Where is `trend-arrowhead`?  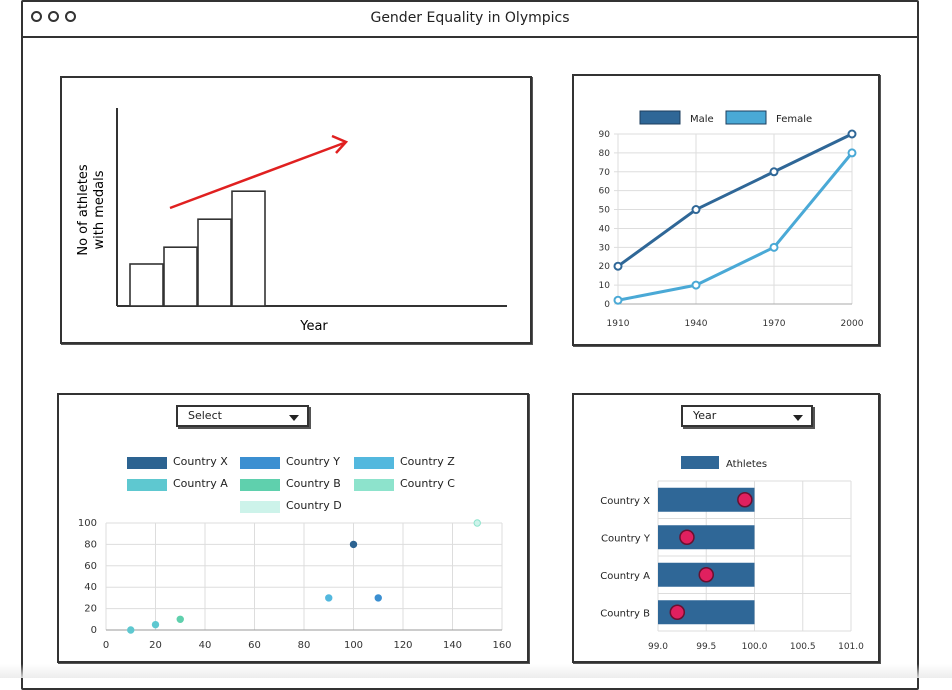
trend-arrowhead is located at coordinates (340, 144).